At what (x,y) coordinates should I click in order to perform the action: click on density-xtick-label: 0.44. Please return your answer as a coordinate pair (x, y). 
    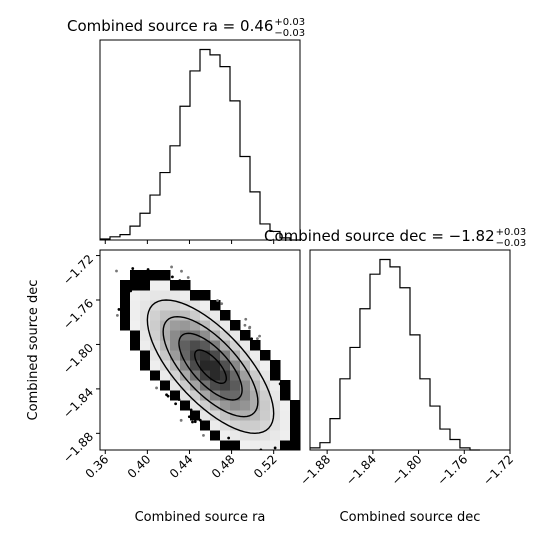
    Looking at the image, I should click on (181, 466).